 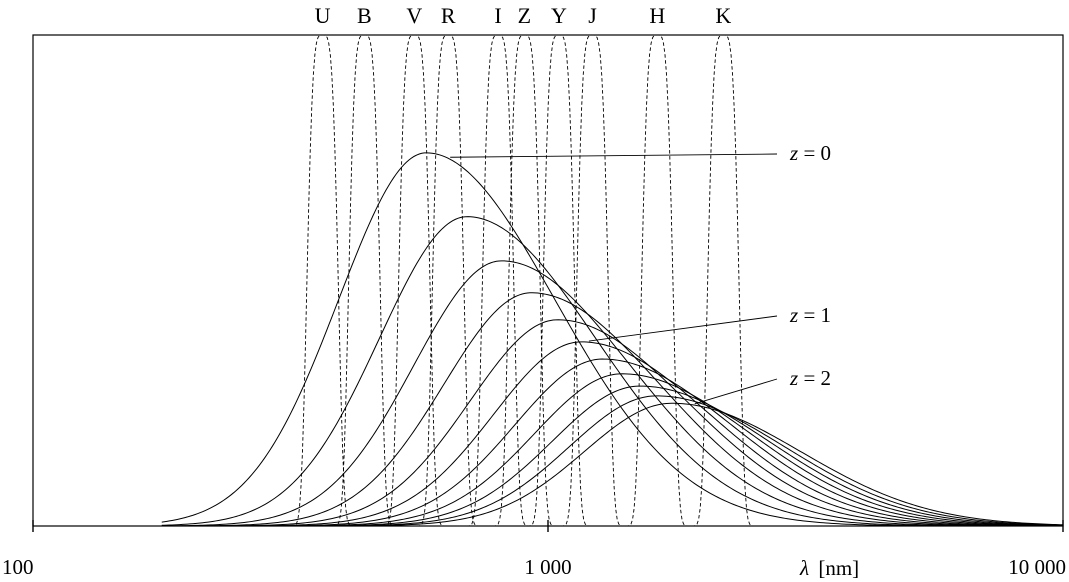 What do you see at coordinates (559, 280) in the screenshot?
I see `filter-curve-Y` at bounding box center [559, 280].